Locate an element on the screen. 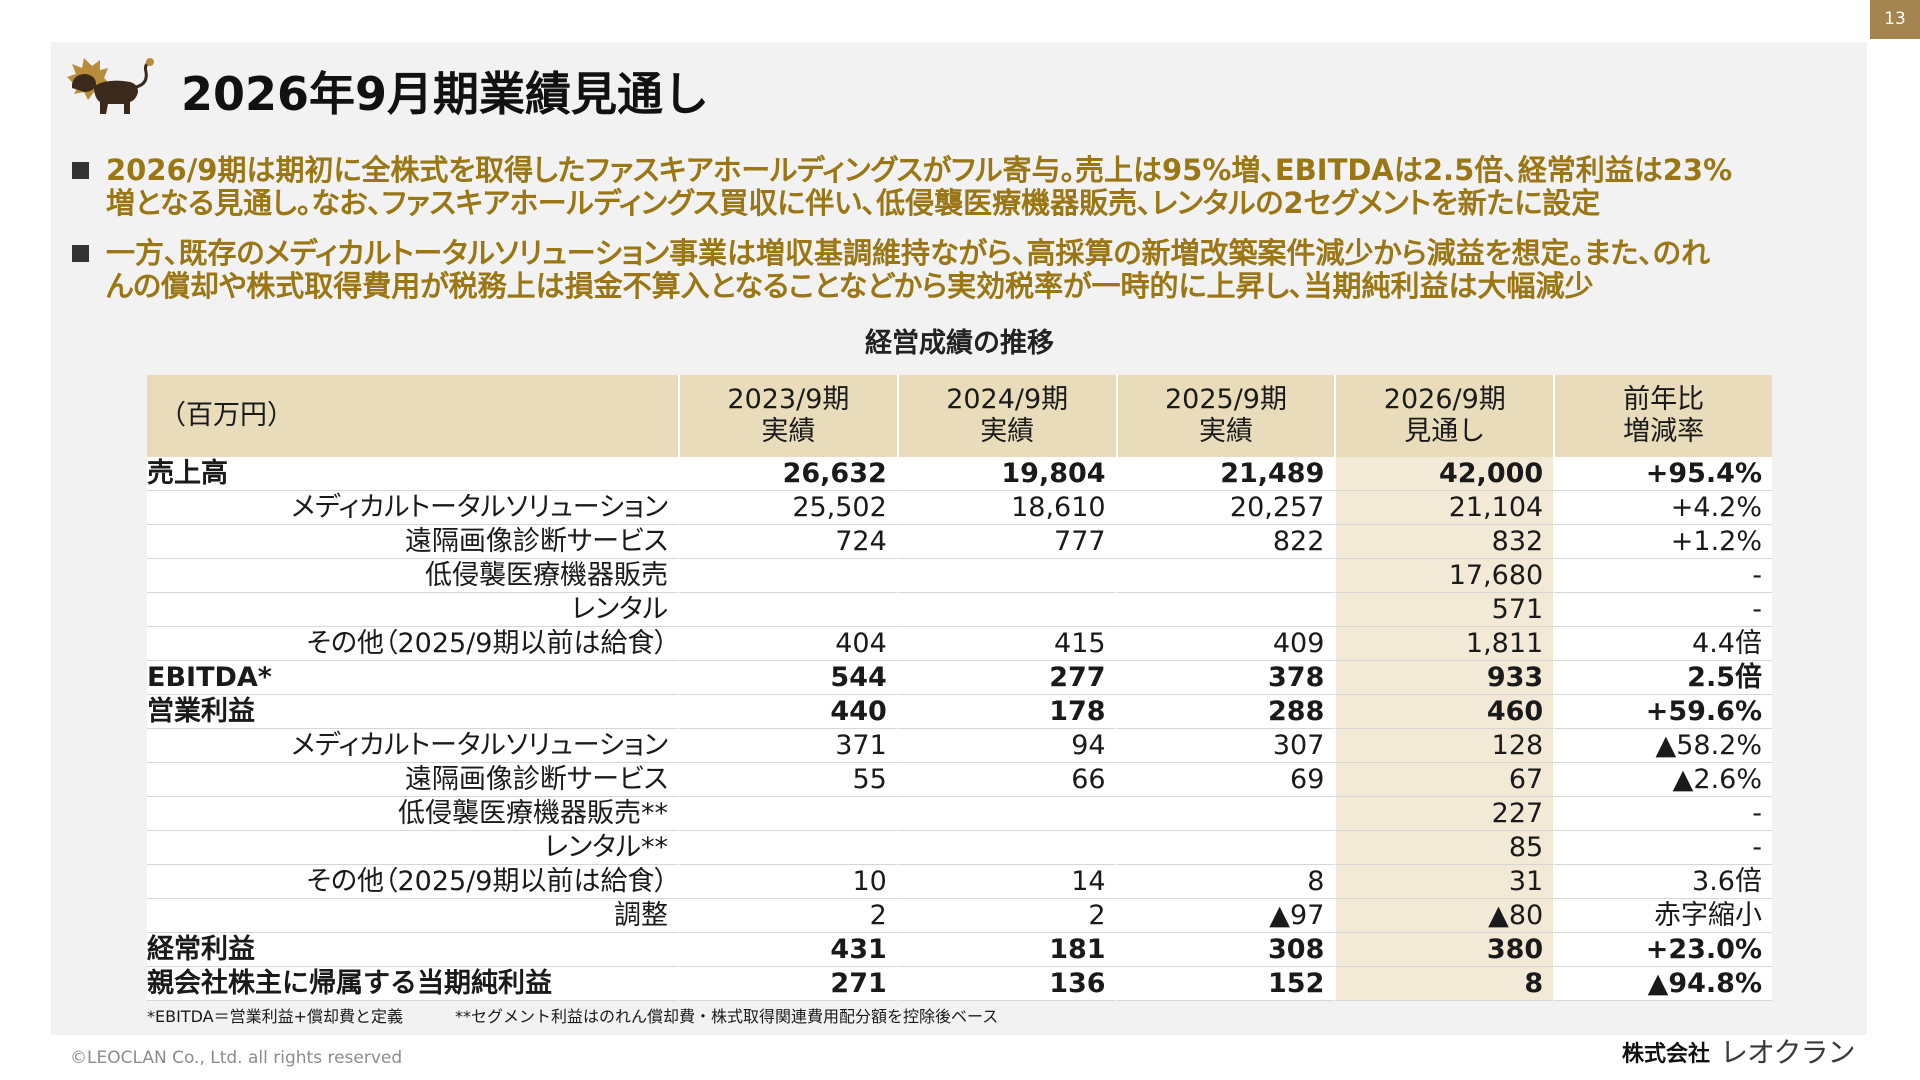 Image resolution: width=1920 pixels, height=1080 pixels. value-fy2026-forecast: 31 is located at coordinates (1444, 882).